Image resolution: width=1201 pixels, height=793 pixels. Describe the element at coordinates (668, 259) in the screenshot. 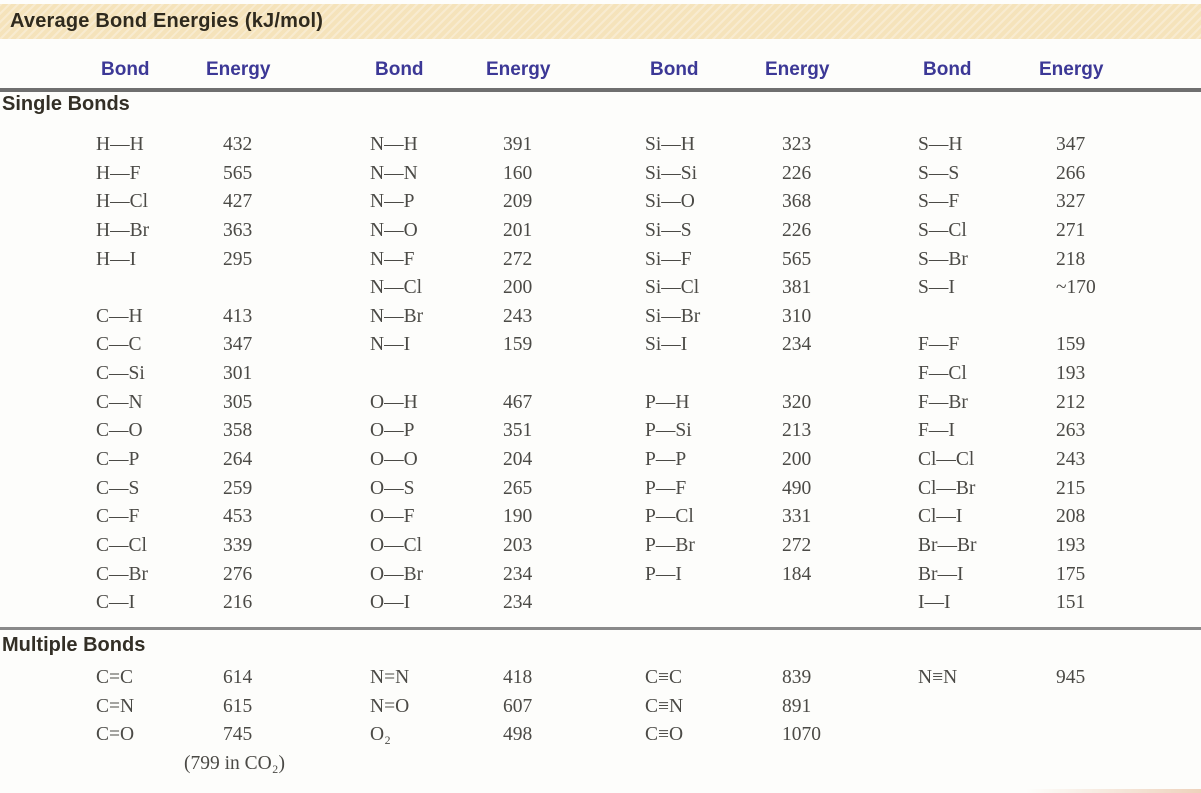

I see `bond-label: Si—F` at that location.